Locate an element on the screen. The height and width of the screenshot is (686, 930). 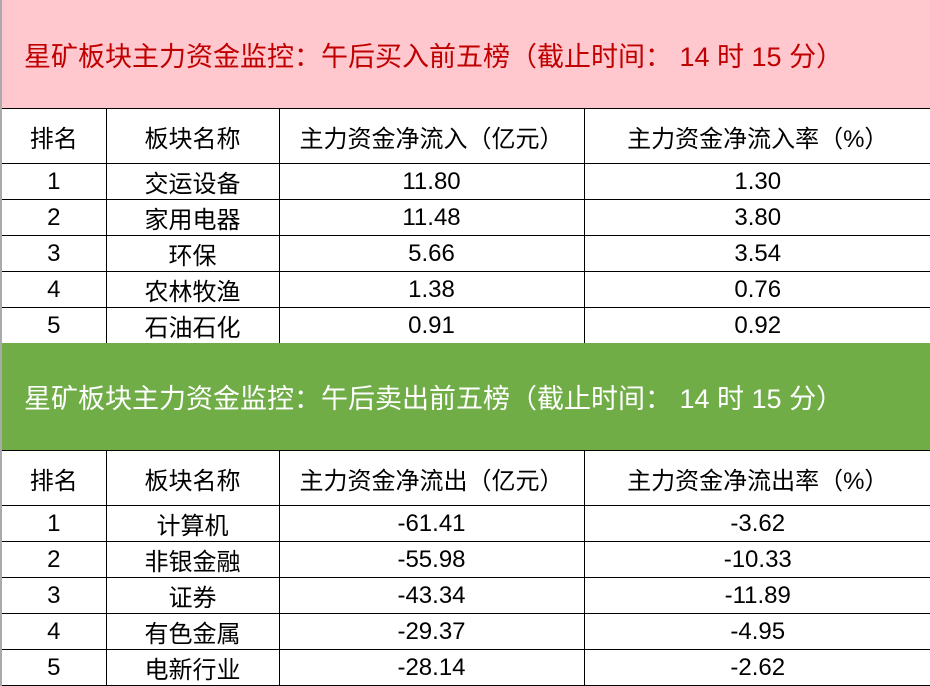
header-row: 排名 板块名称 主力资金净流入（亿元） 主力资金净流入率（%） is located at coordinates (465, 136).